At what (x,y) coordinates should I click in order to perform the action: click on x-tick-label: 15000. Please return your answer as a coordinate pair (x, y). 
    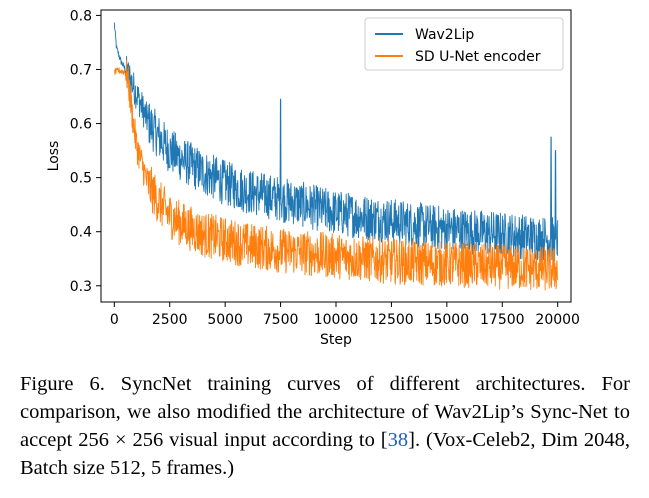
    Looking at the image, I should click on (447, 320).